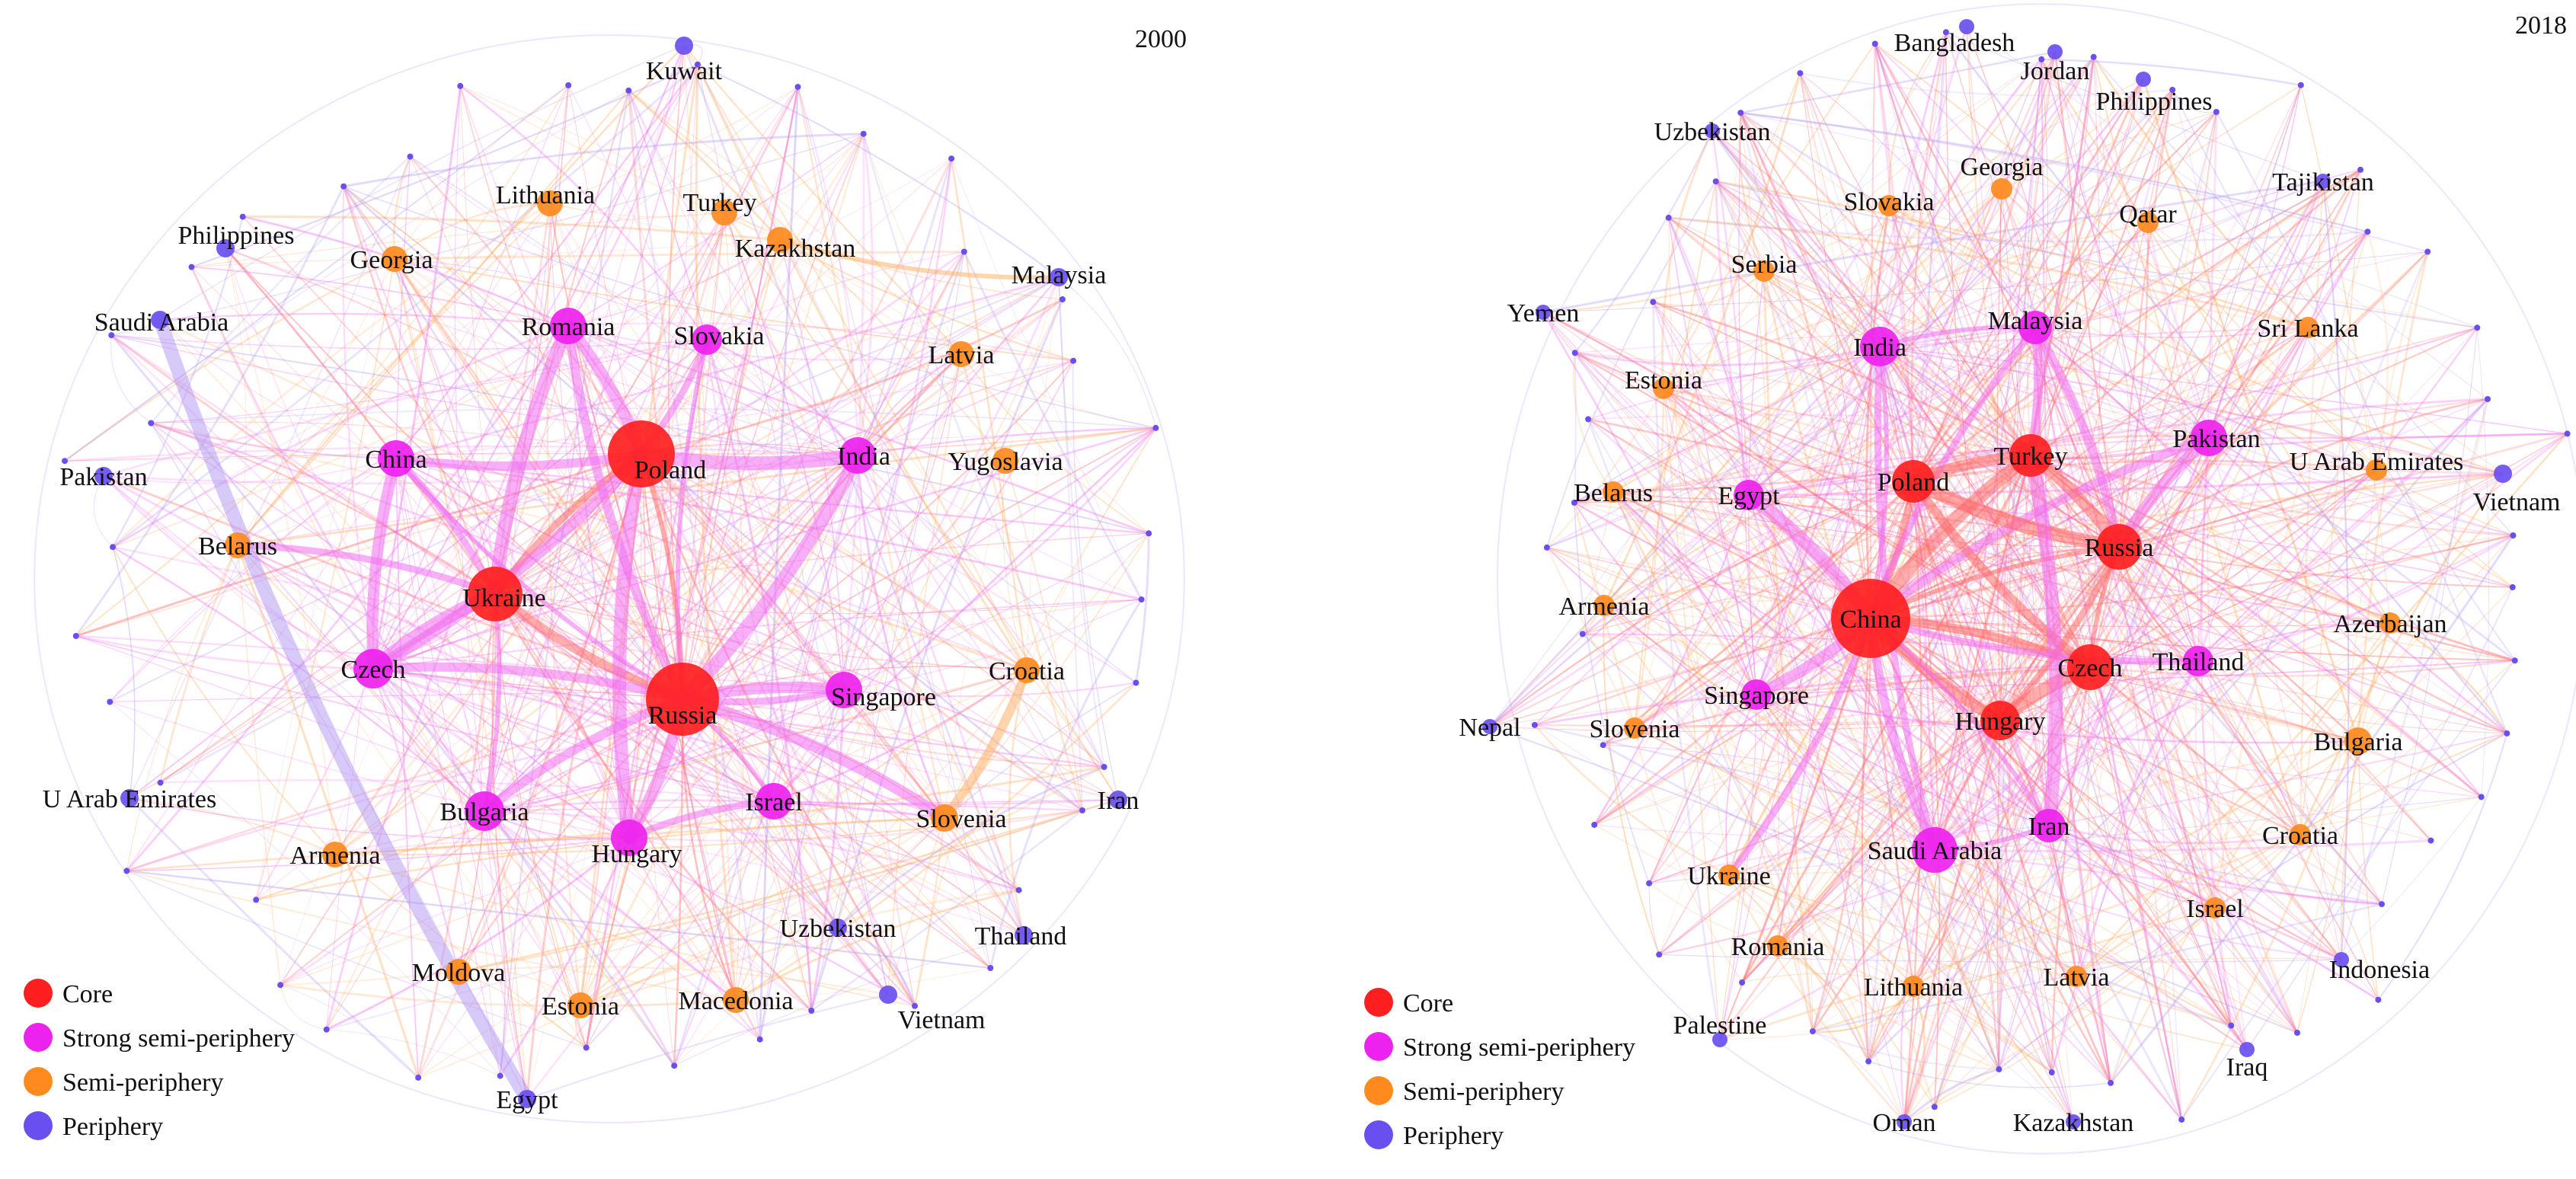 The width and height of the screenshot is (2576, 1179). What do you see at coordinates (2308, 327) in the screenshot?
I see `node-sri-lanka` at bounding box center [2308, 327].